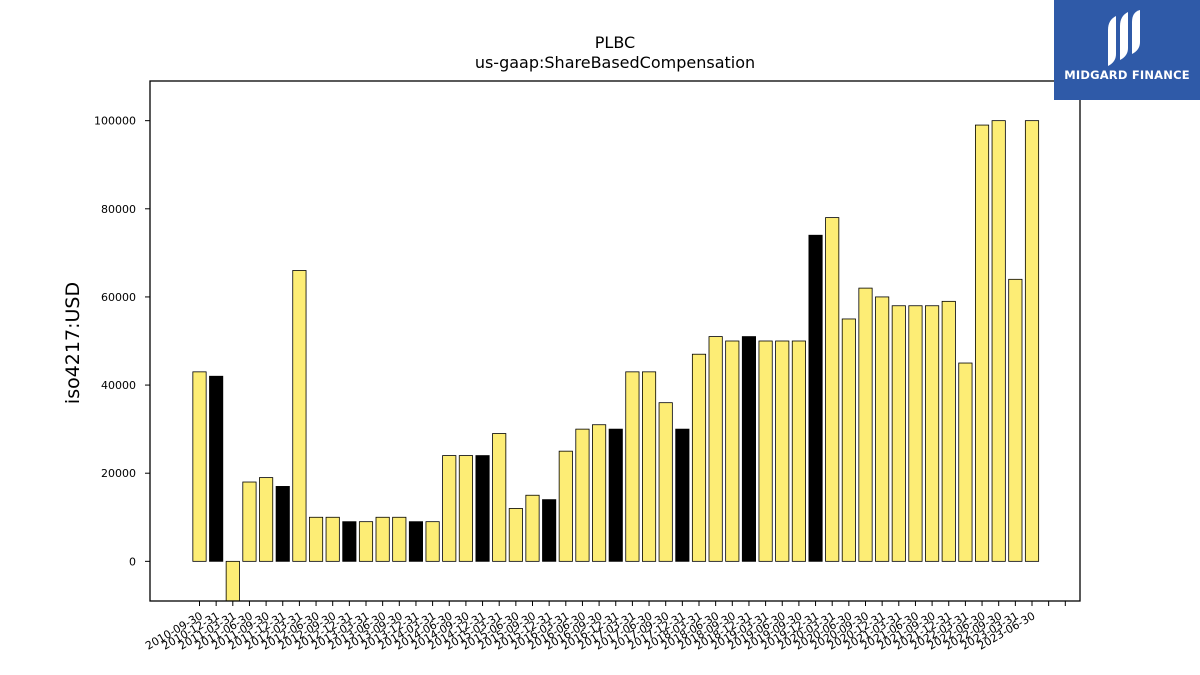 This screenshot has height=675, width=1200. Describe the element at coordinates (132, 561) in the screenshot. I see `y-tick-label-0: 0` at that location.